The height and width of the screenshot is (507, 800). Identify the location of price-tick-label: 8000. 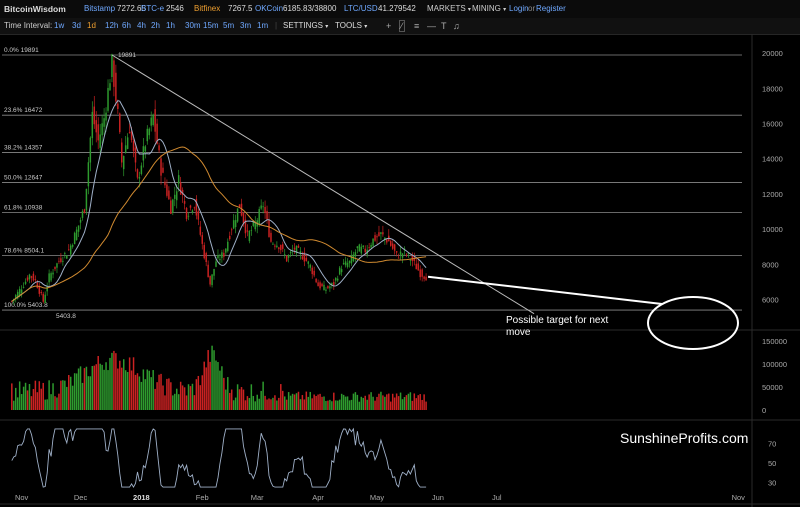
(770, 264).